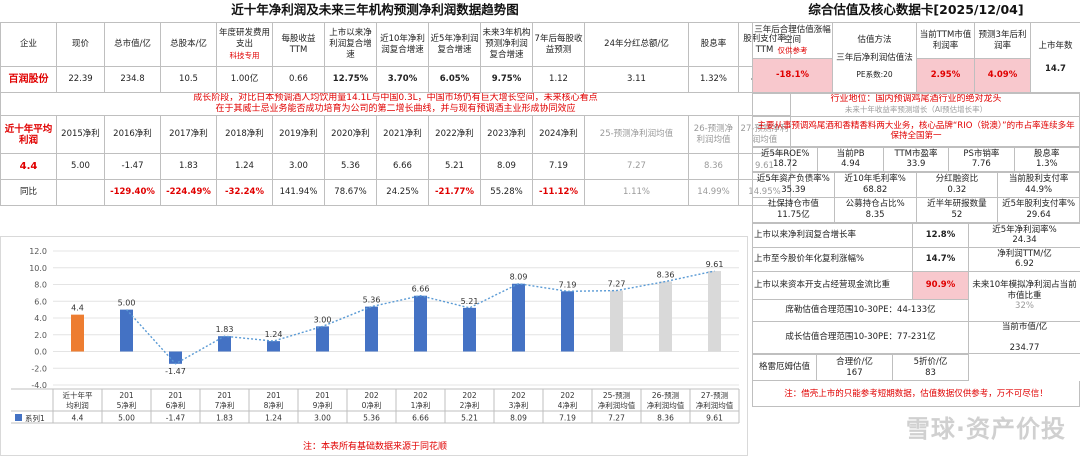 Image resolution: width=1080 pixels, height=456 pixels. What do you see at coordinates (402, 44) in the screenshot?
I see `hdr-g10: 近10年净利润复合增速` at bounding box center [402, 44].